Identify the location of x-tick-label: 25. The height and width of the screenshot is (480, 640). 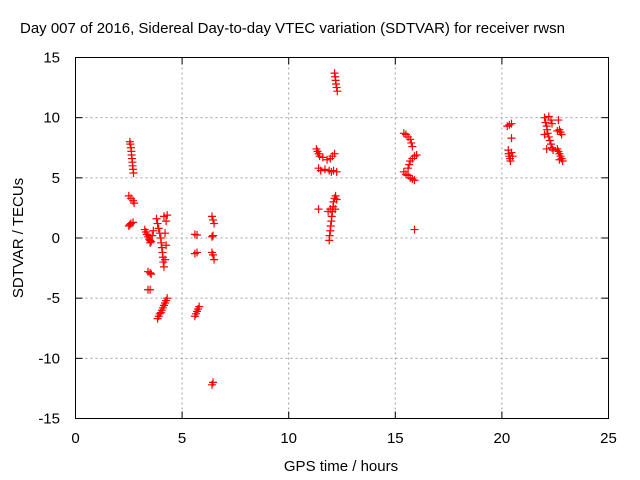
(608, 438).